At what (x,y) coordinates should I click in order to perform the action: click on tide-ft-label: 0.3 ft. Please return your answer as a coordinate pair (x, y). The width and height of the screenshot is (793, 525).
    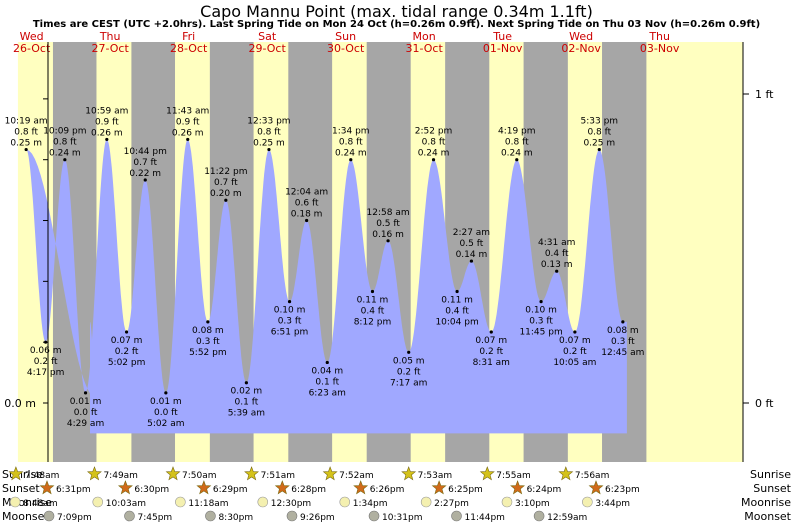
    Looking at the image, I should click on (208, 342).